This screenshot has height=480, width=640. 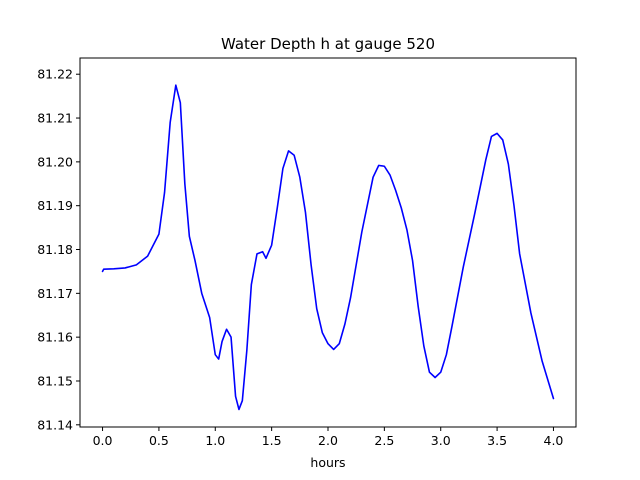 What do you see at coordinates (272, 440) in the screenshot?
I see `x-tick-label: 1.5` at bounding box center [272, 440].